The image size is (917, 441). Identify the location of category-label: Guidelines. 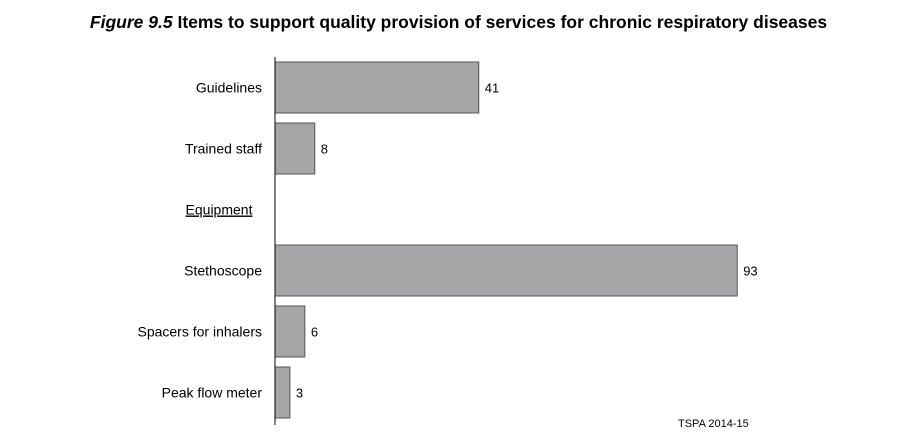
(229, 88).